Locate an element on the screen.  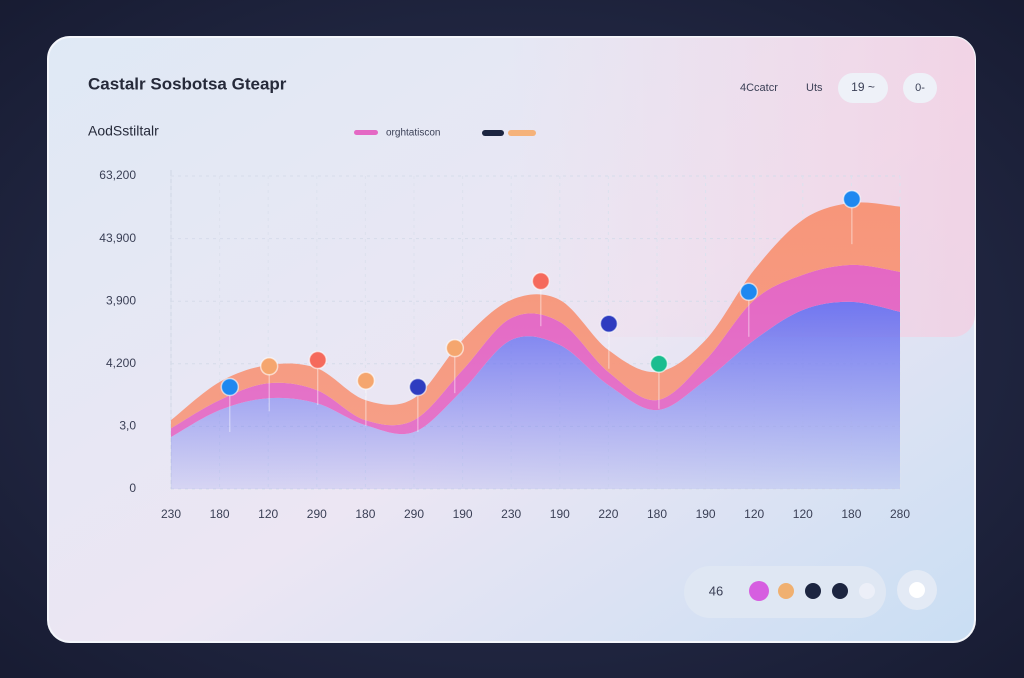
y-tick-label: 43,900 is located at coordinates (117, 238).